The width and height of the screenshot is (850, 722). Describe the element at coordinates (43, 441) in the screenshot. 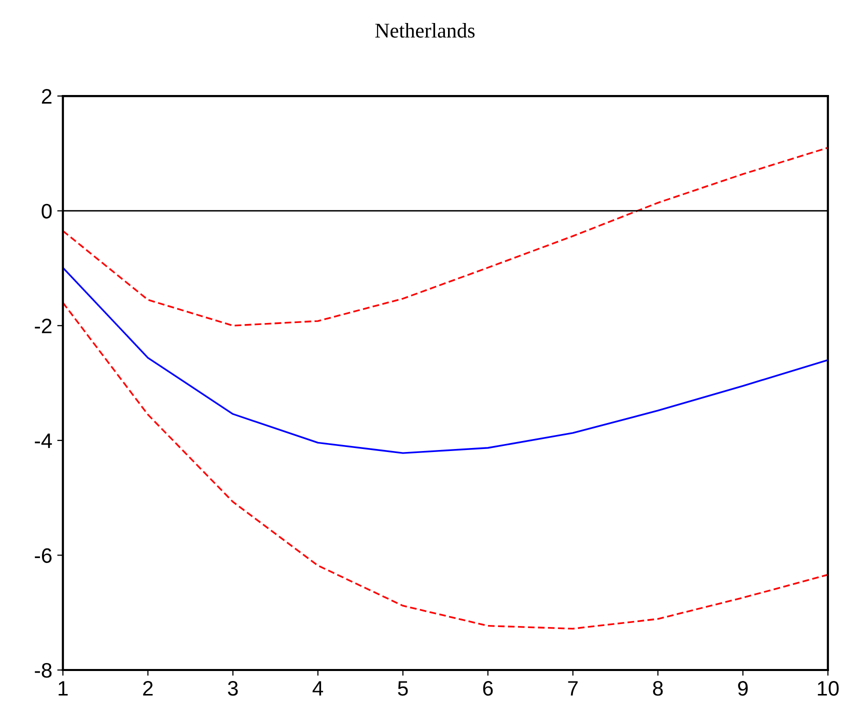

I see `y-tick-label: -4` at that location.